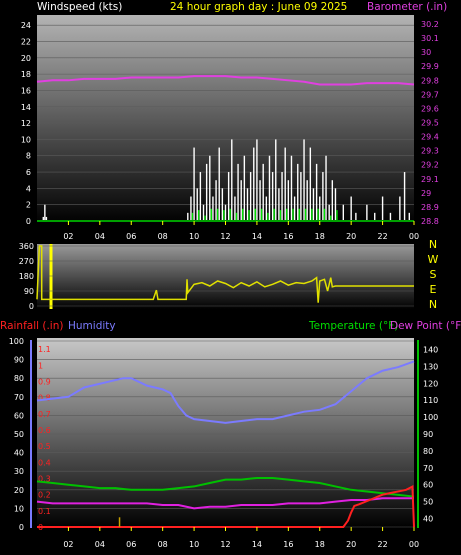  I want to click on rainfall-tick-label: 0.8, so click(44, 398).